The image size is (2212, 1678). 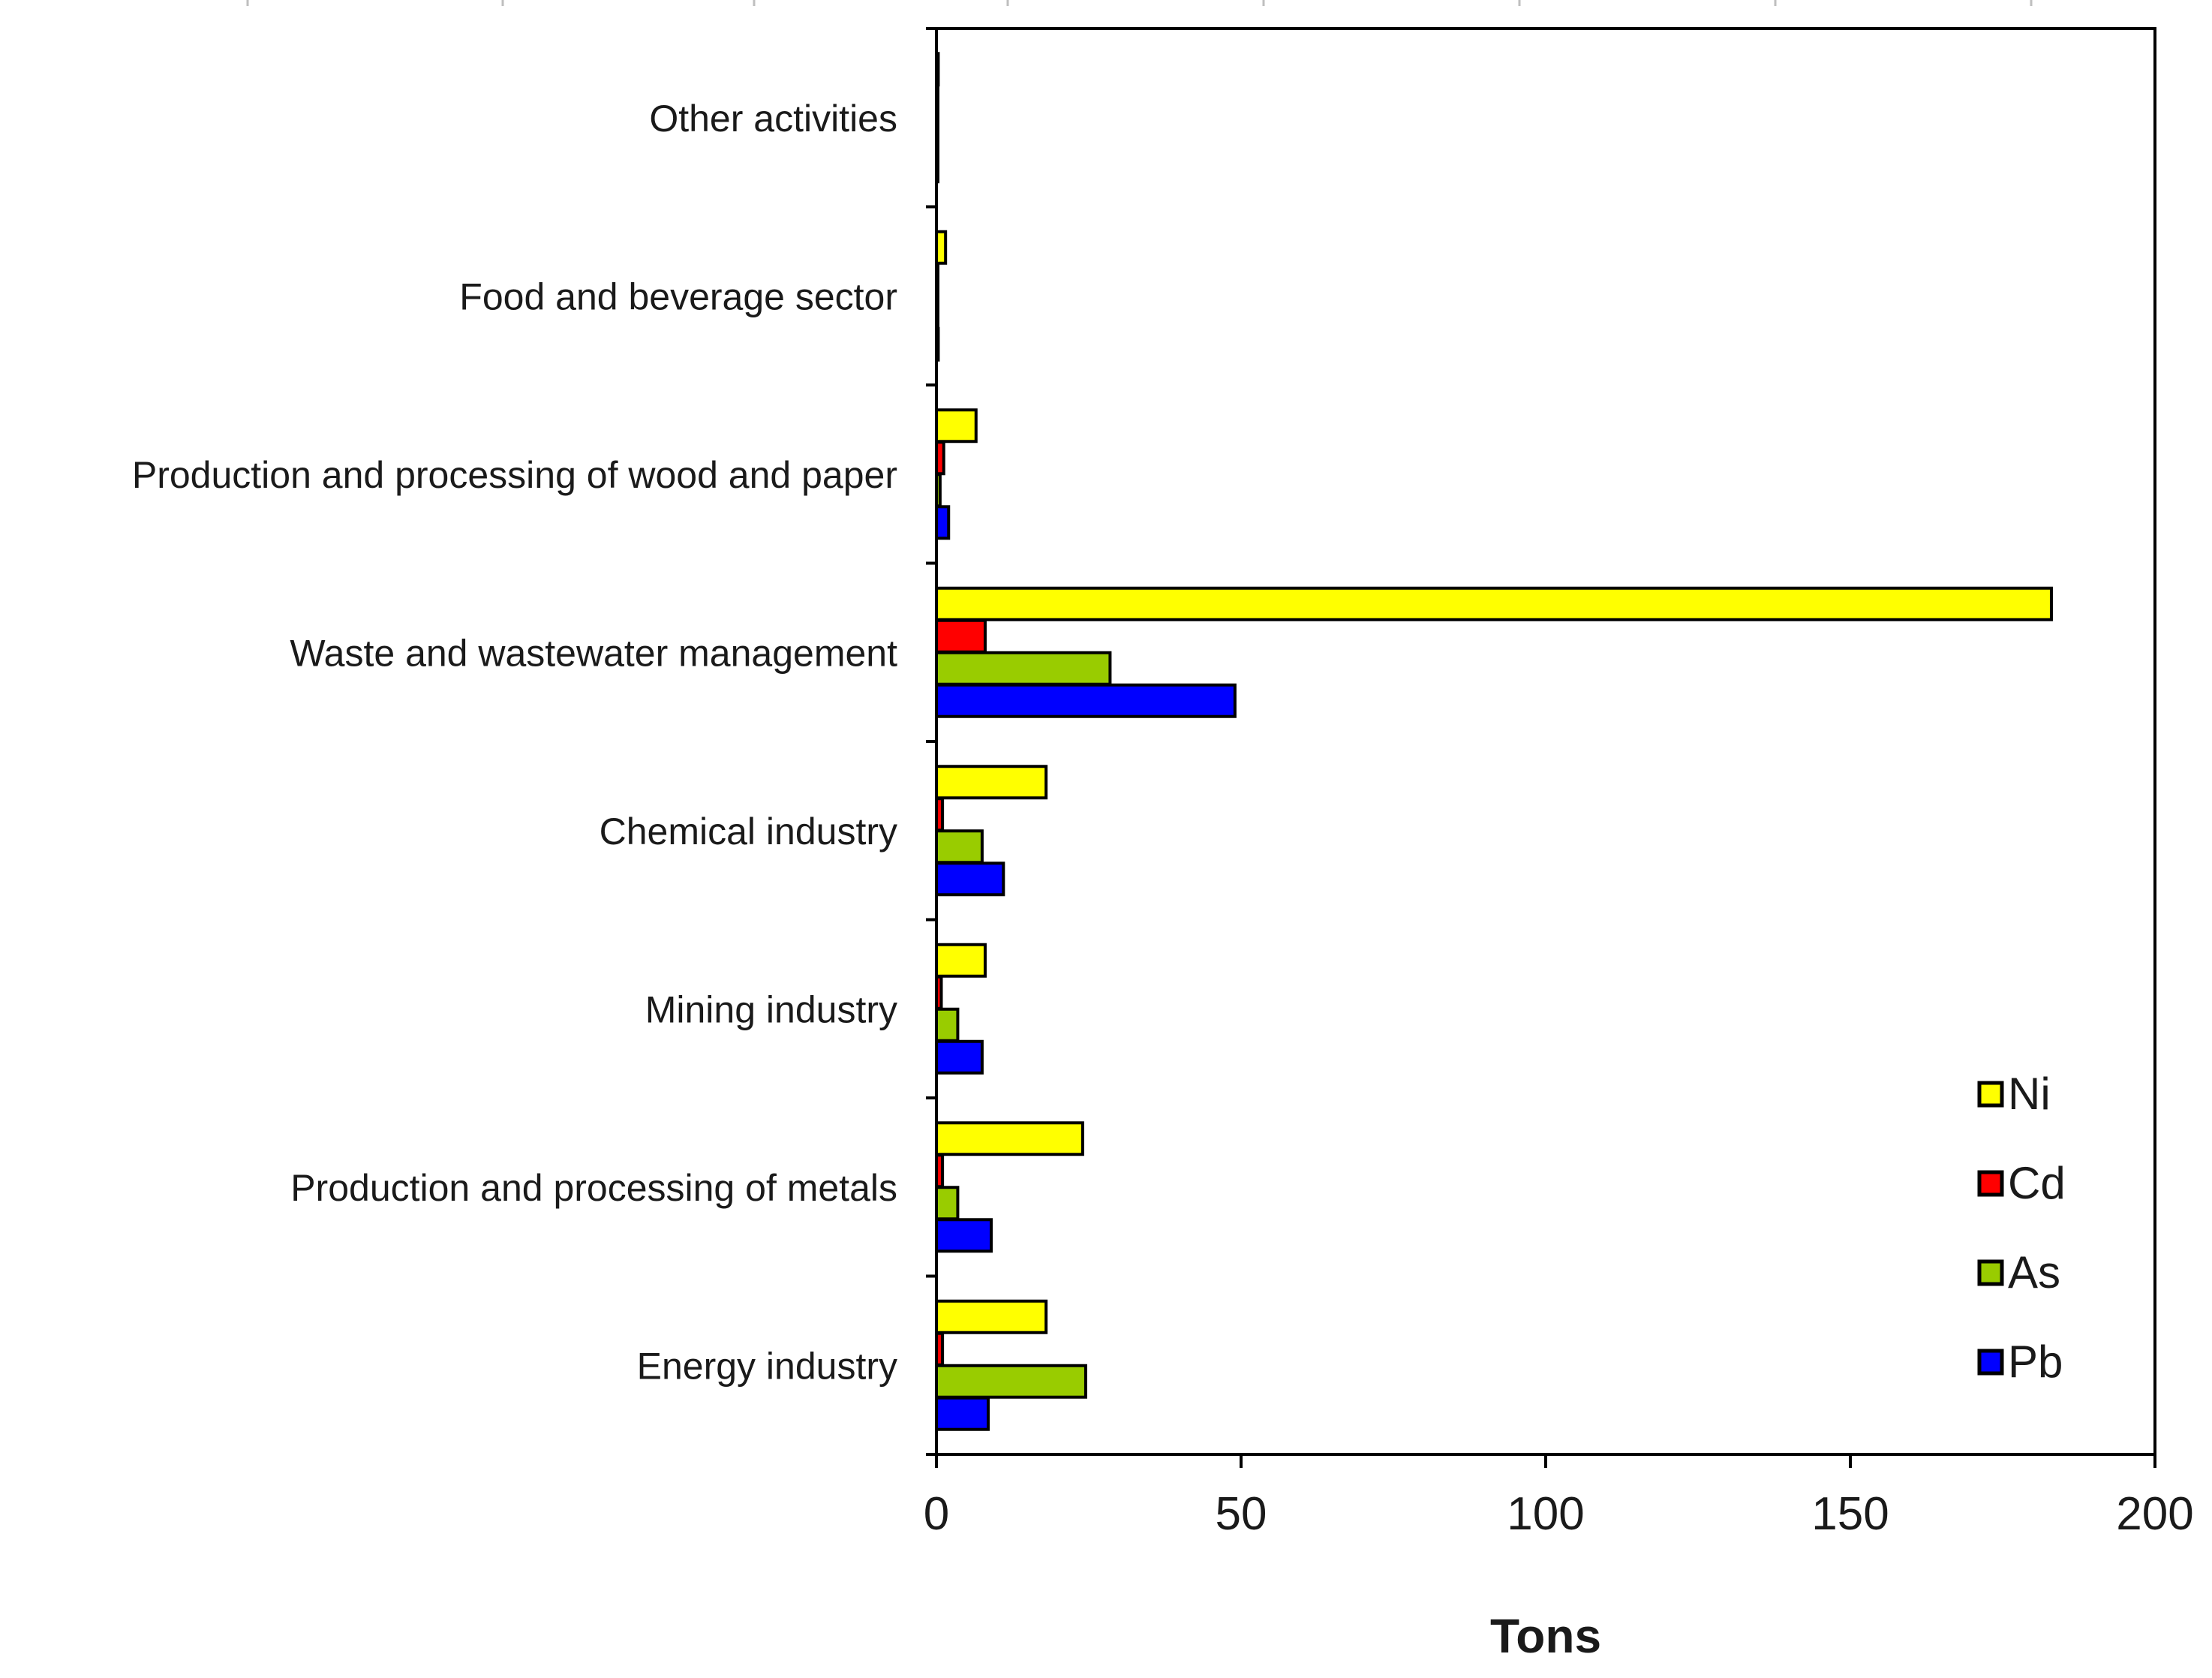 What do you see at coordinates (937, 1514) in the screenshot?
I see `x-tick-label: 0` at bounding box center [937, 1514].